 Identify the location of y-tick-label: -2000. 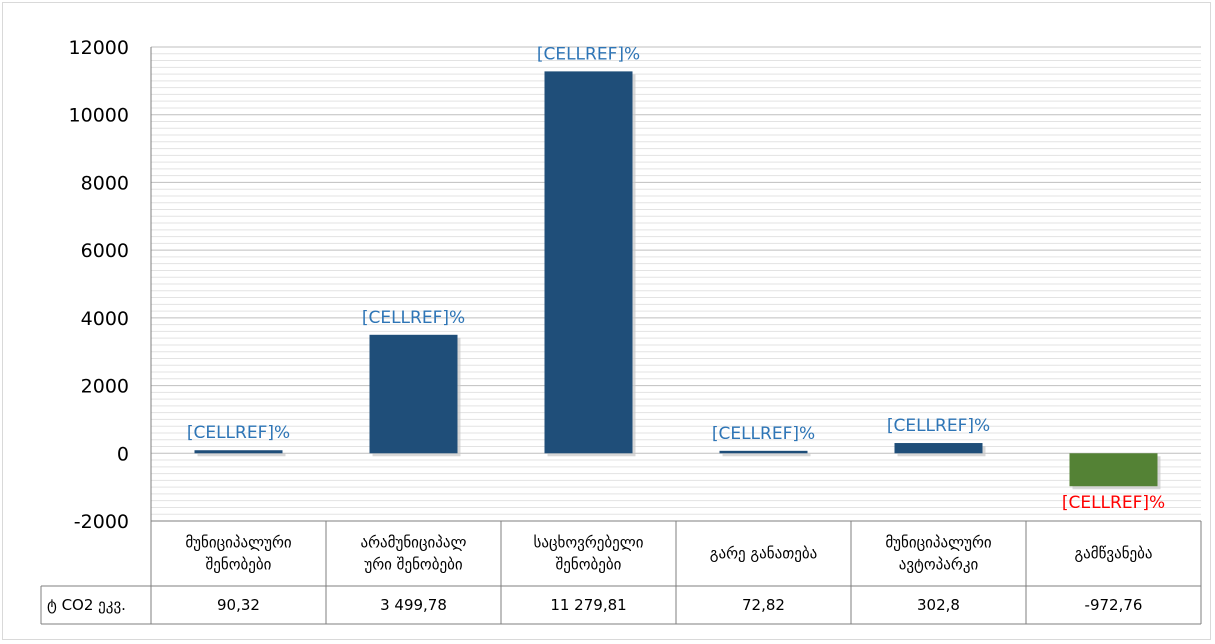
(101, 522).